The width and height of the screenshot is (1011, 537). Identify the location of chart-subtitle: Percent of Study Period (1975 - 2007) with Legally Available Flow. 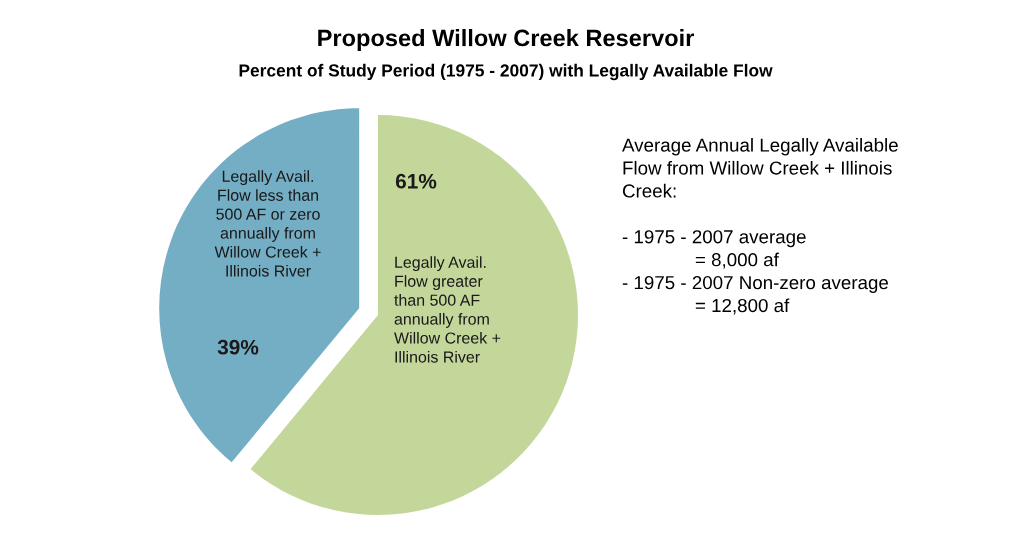
(506, 72).